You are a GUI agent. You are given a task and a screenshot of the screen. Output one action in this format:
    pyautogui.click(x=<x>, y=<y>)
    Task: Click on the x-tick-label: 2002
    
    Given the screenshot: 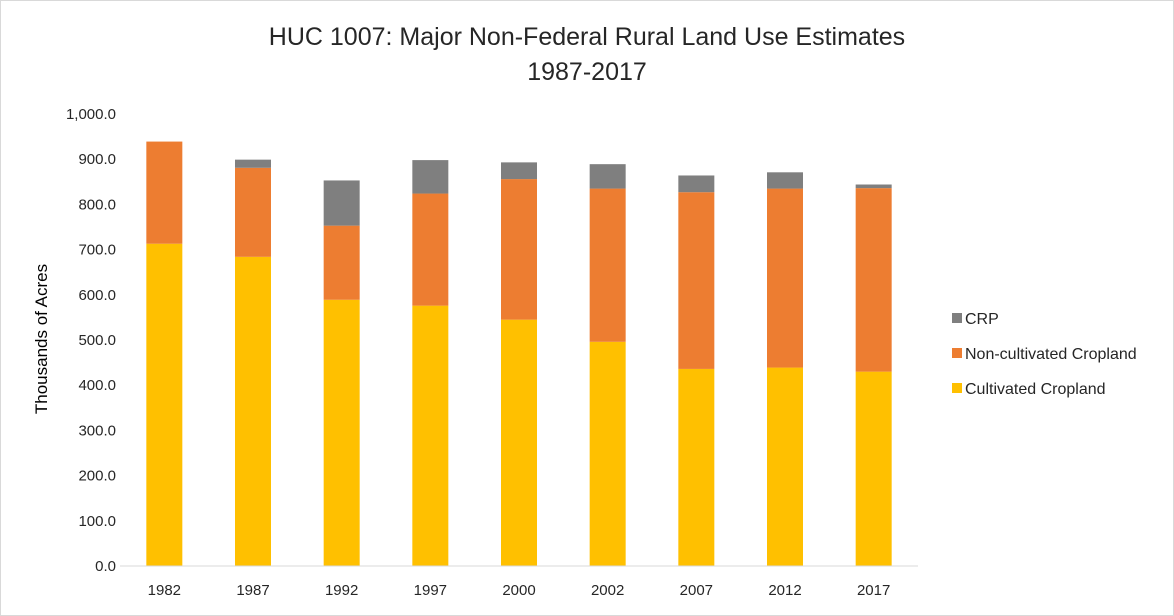 What is the action you would take?
    pyautogui.click(x=607, y=590)
    